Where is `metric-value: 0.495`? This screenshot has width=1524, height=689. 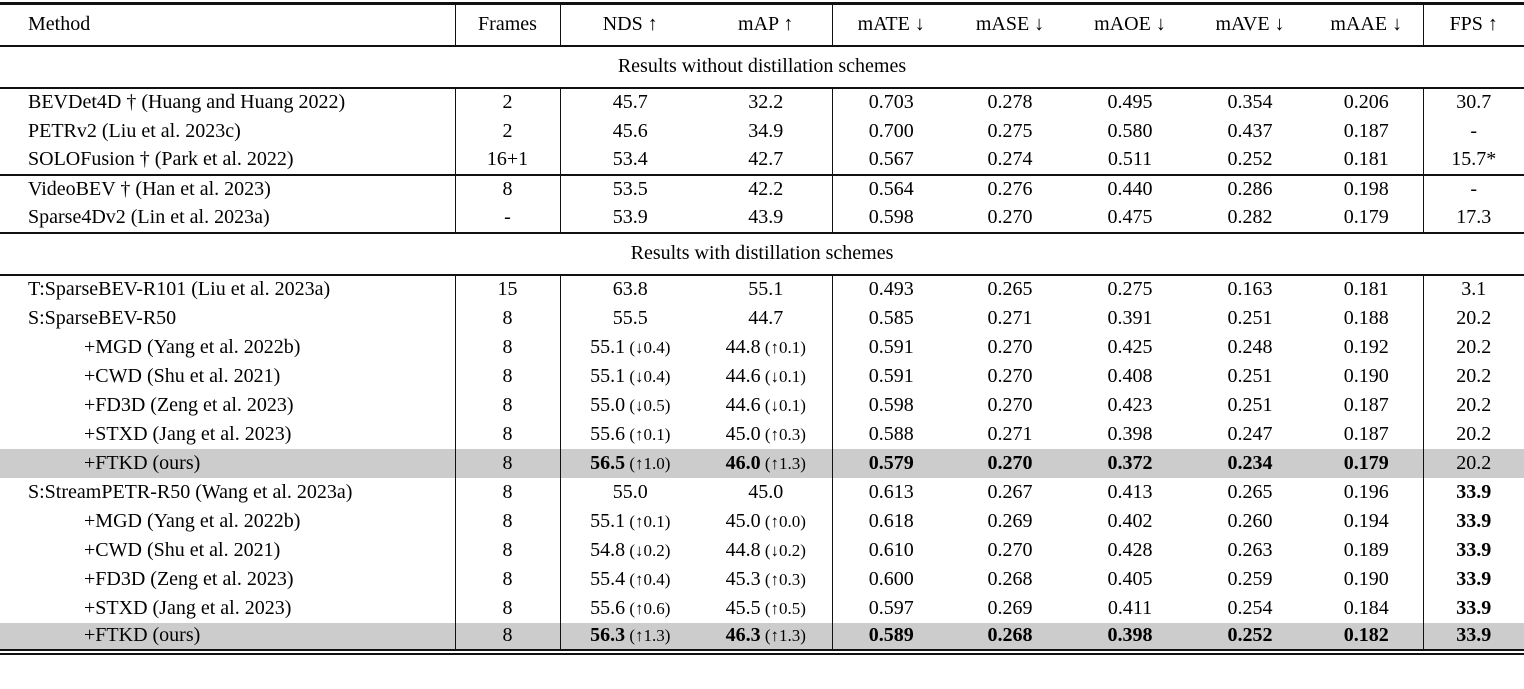
metric-value: 0.495 is located at coordinates (1130, 102).